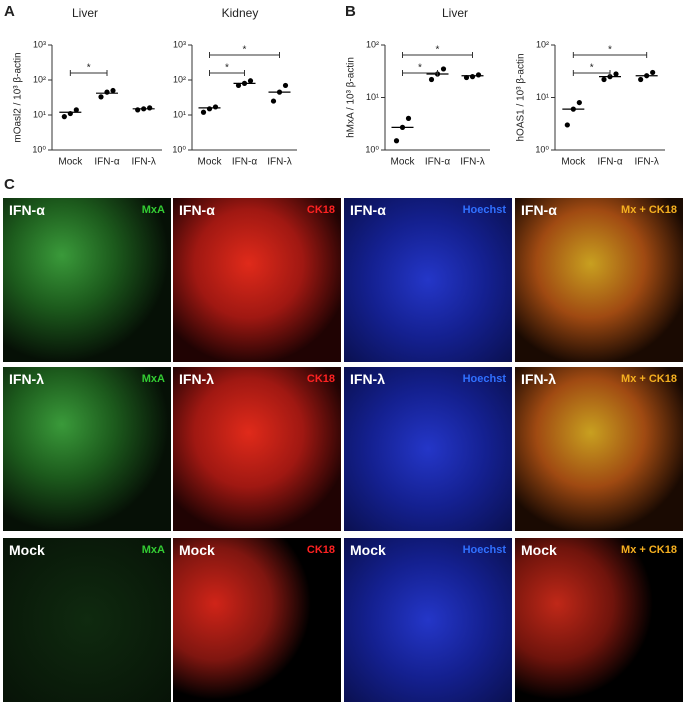 This screenshot has width=686, height=706. Describe the element at coordinates (350, 11) in the screenshot. I see `panel-label: B` at that location.